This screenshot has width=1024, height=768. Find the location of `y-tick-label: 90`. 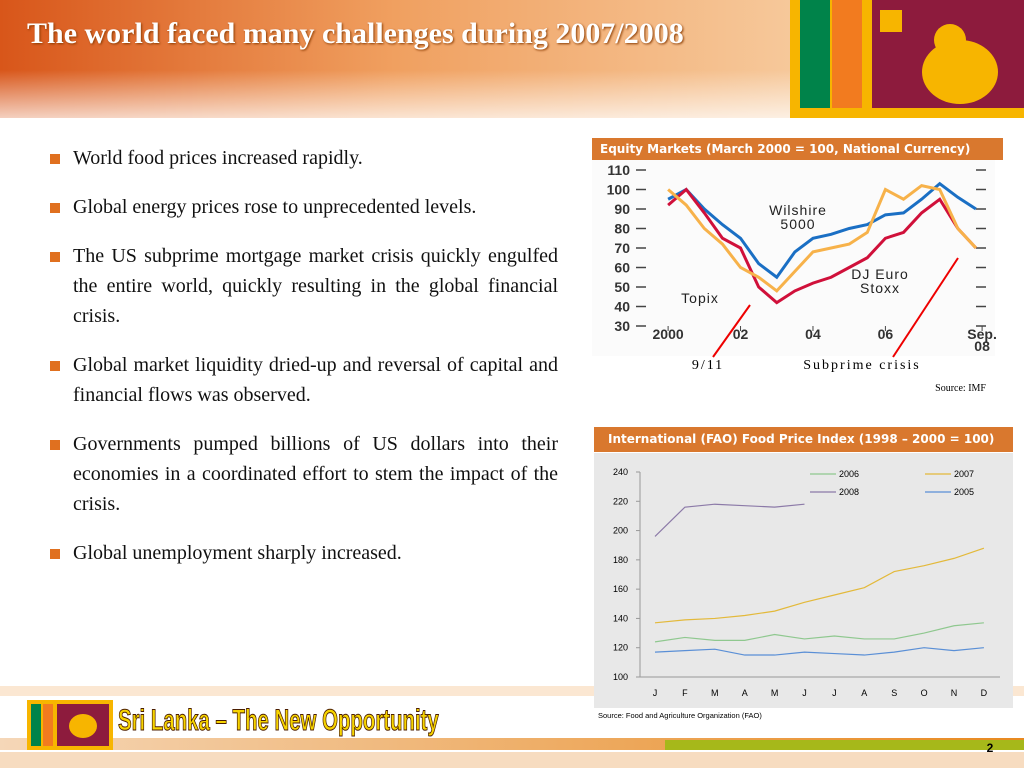

y-tick-label: 90 is located at coordinates (622, 209).